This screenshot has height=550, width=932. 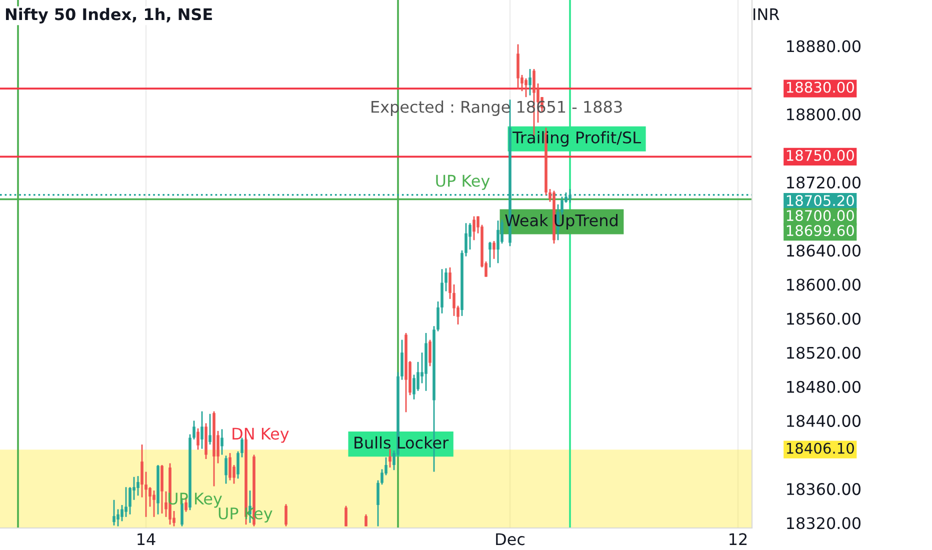 I want to click on annotation: Bulls Locker, so click(x=401, y=442).